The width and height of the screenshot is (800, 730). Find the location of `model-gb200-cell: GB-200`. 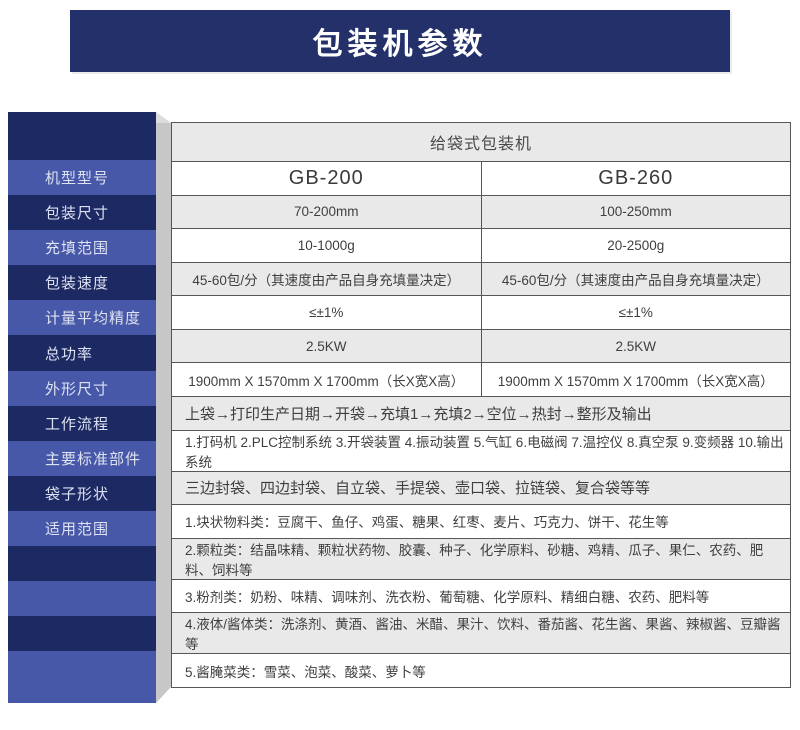

model-gb200-cell: GB-200 is located at coordinates (327, 178).